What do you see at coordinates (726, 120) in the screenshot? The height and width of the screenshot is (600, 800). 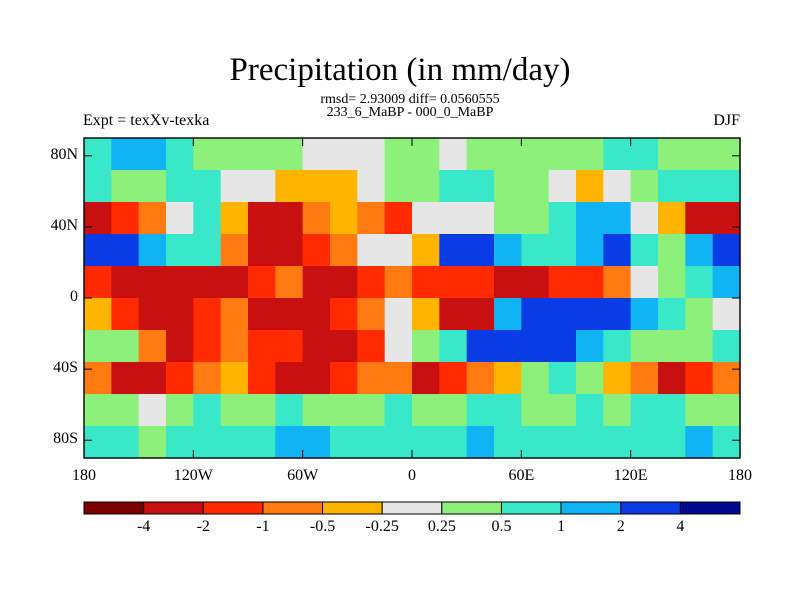 I see `season-label: DJF` at bounding box center [726, 120].